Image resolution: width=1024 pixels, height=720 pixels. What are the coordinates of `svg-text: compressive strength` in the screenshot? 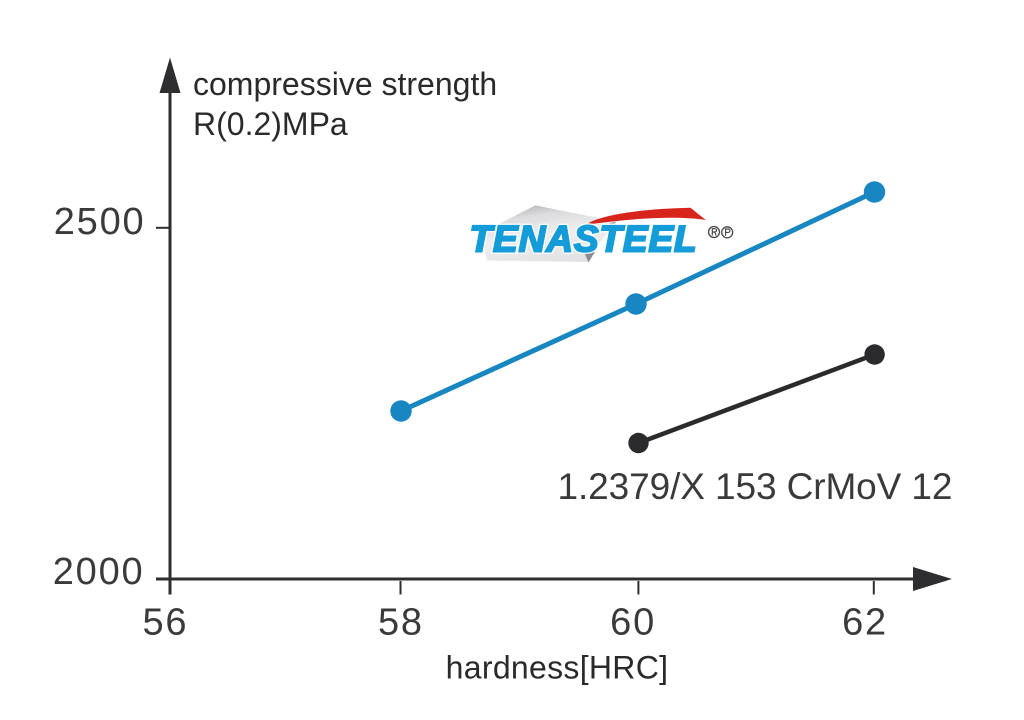 It's located at (345, 84).